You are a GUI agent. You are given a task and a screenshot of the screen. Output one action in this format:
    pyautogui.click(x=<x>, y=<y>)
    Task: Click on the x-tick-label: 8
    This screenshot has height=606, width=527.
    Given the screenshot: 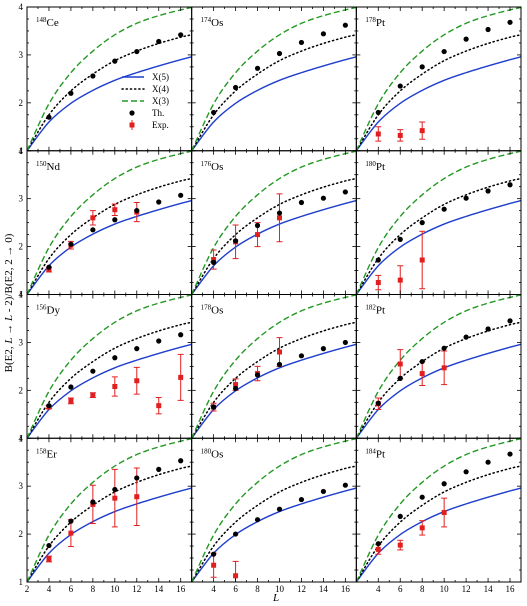 What is the action you would take?
    pyautogui.click(x=93, y=589)
    